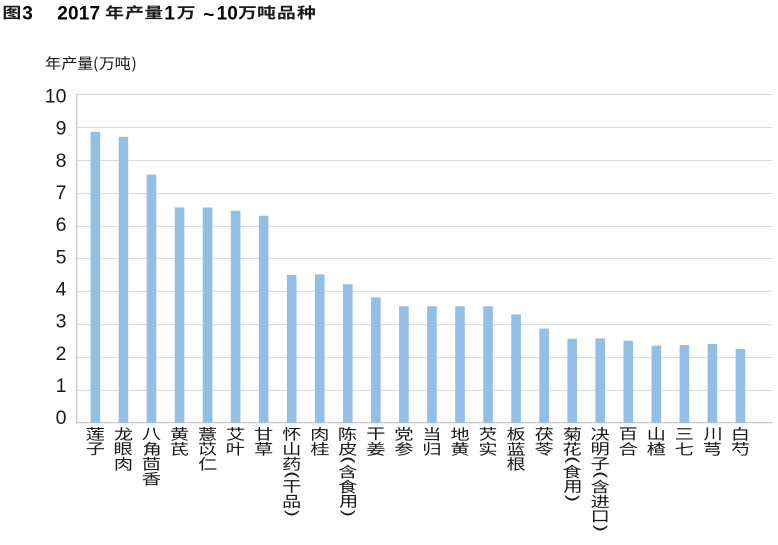 Image resolution: width=778 pixels, height=545 pixels. Describe the element at coordinates (61, 290) in the screenshot. I see `svg-text: 4` at that location.